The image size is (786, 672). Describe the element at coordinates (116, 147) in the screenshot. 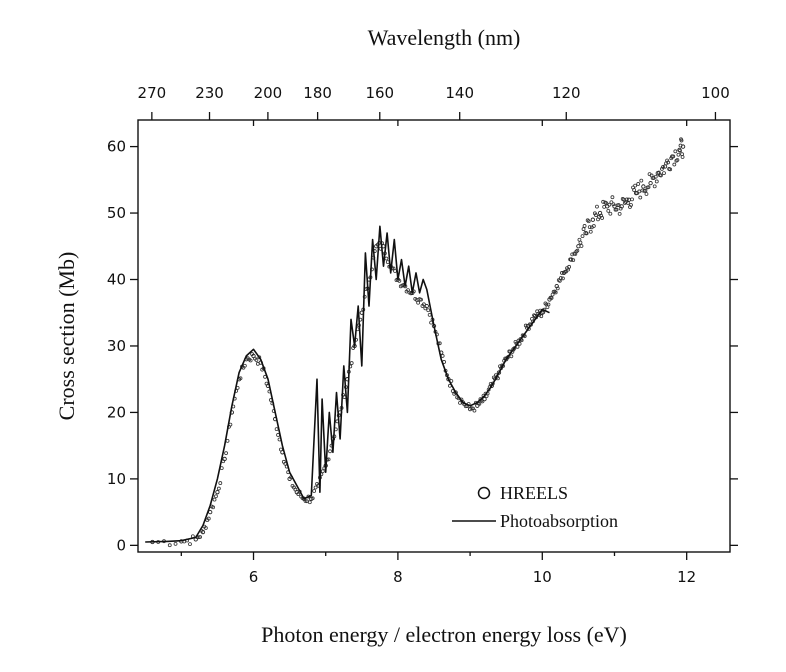

I see `y-tick-label: 60` at that location.